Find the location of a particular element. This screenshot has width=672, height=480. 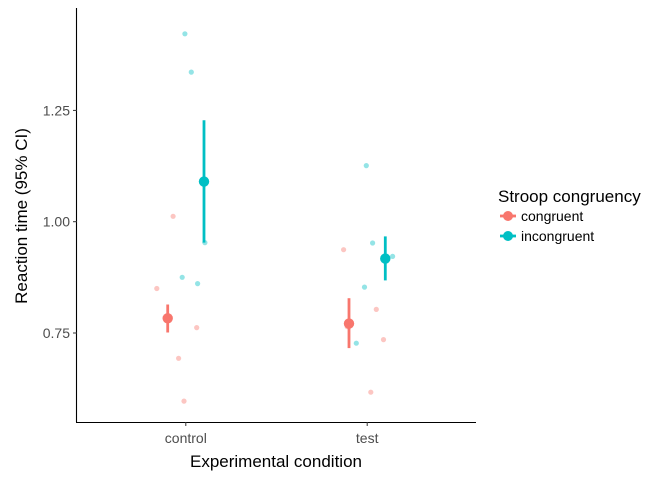

mean-point-incongruent-control is located at coordinates (204, 181).